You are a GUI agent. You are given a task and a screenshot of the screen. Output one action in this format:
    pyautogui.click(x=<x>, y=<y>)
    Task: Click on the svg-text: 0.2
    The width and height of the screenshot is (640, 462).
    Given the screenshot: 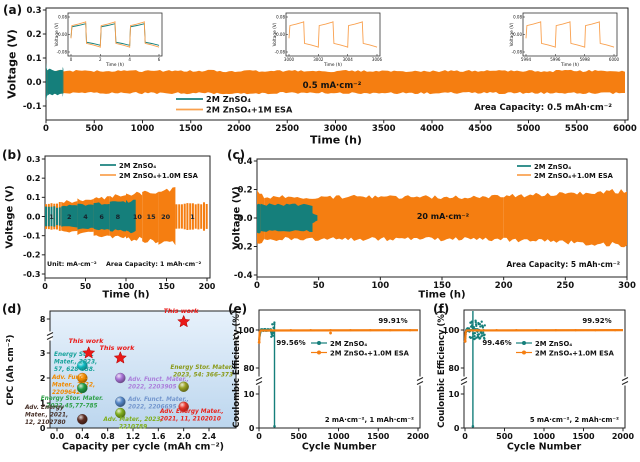 What is the action you would take?
    pyautogui.click(x=244, y=190)
    